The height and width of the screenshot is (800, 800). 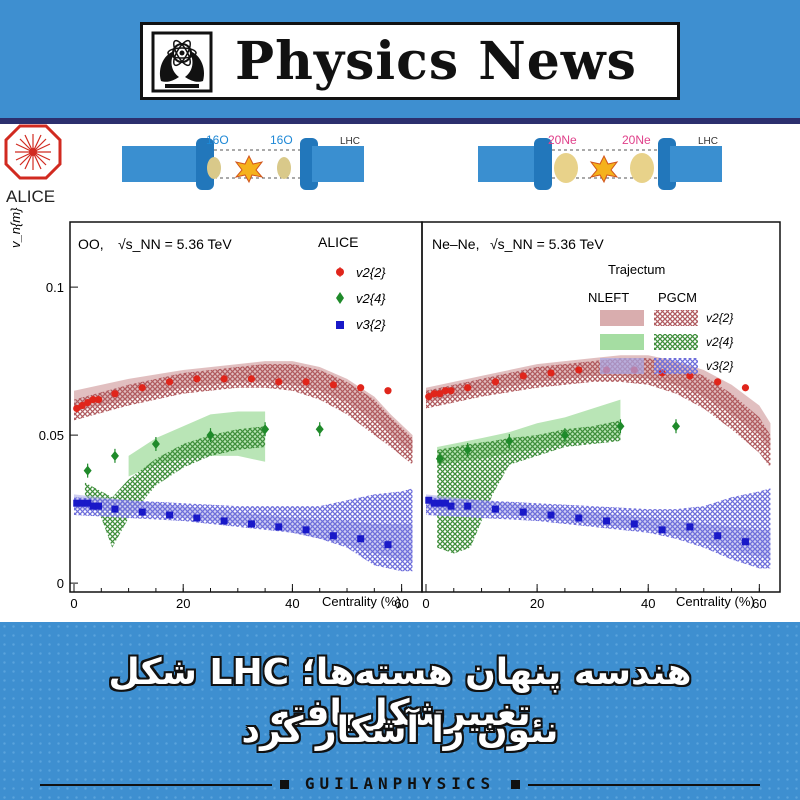 What do you see at coordinates (15, 227) in the screenshot?
I see `y-axis-label: v_n{m}` at bounding box center [15, 227].